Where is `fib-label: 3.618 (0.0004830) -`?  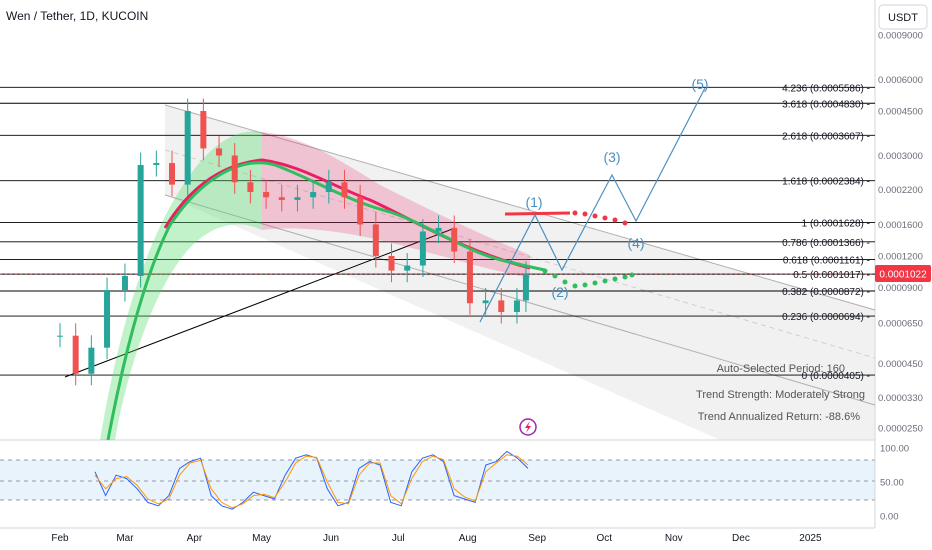
fib-label: 3.618 (0.0004830) - is located at coordinates (826, 104).